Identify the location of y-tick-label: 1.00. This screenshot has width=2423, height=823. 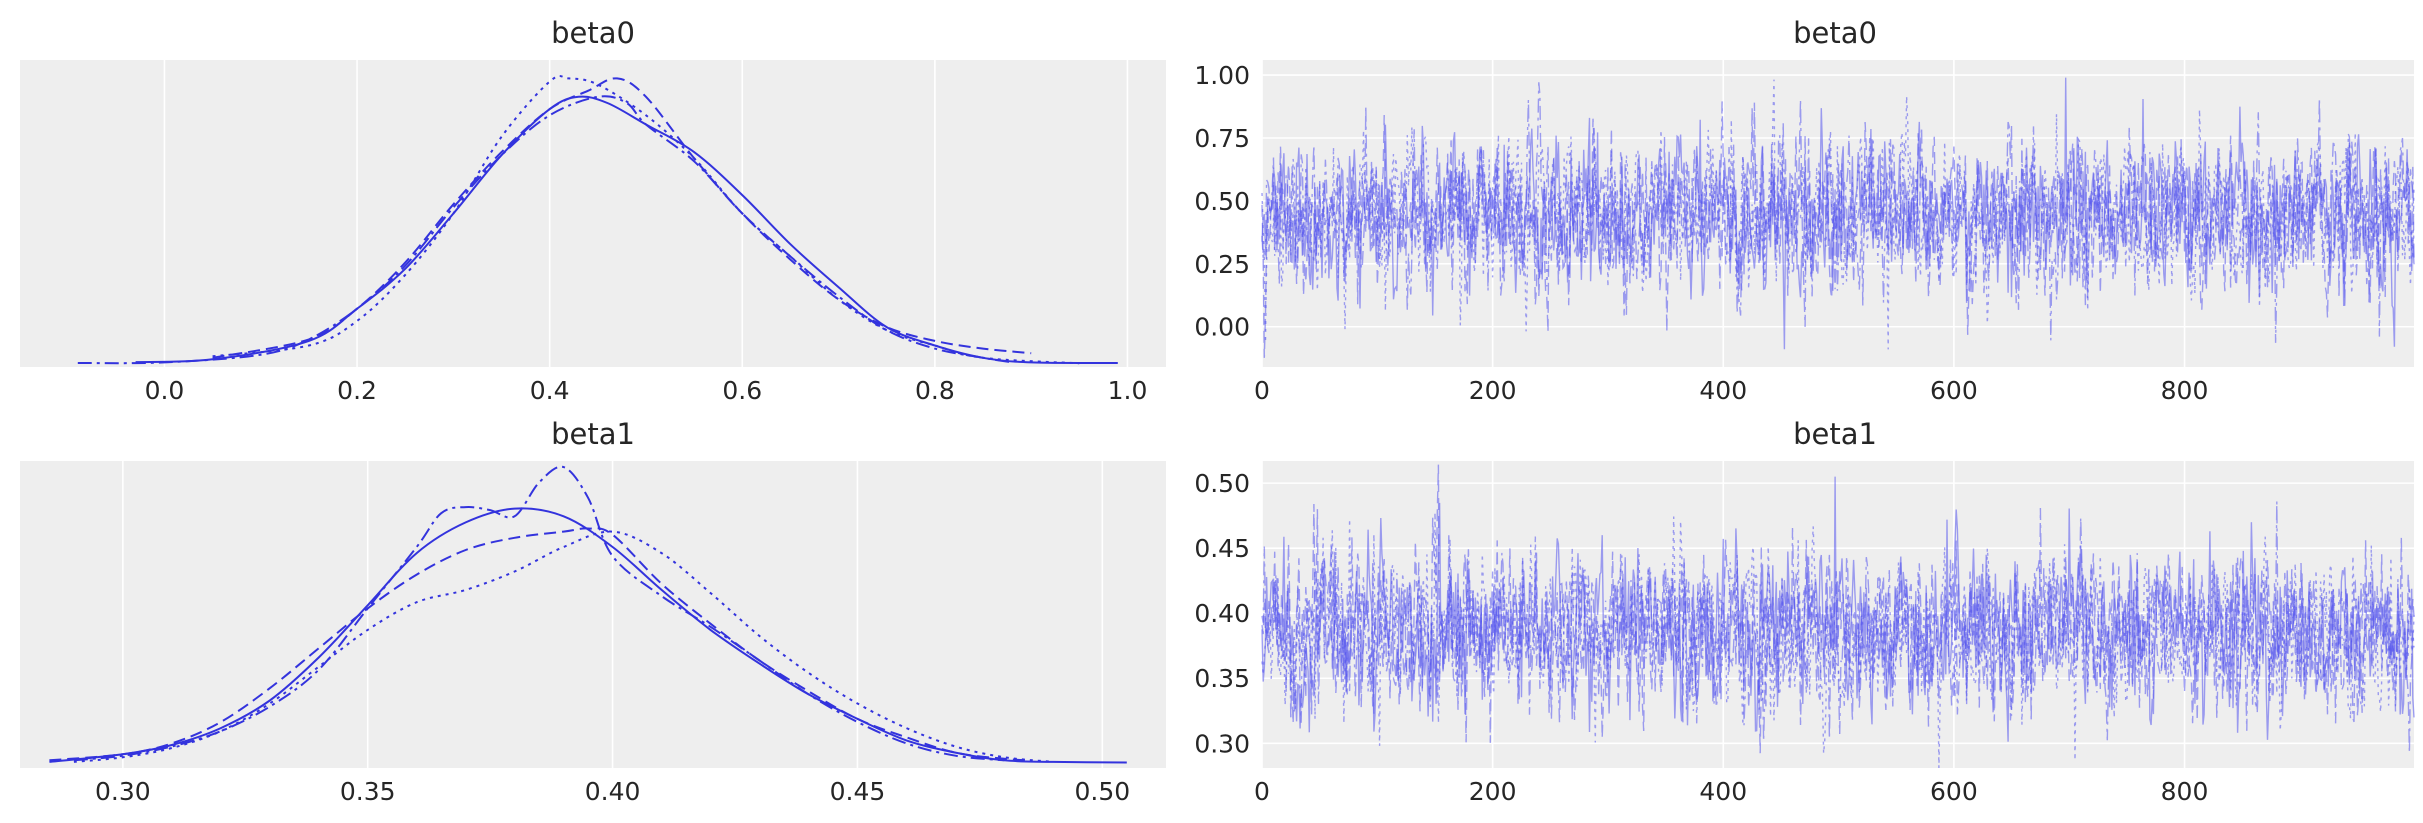
(1222, 75).